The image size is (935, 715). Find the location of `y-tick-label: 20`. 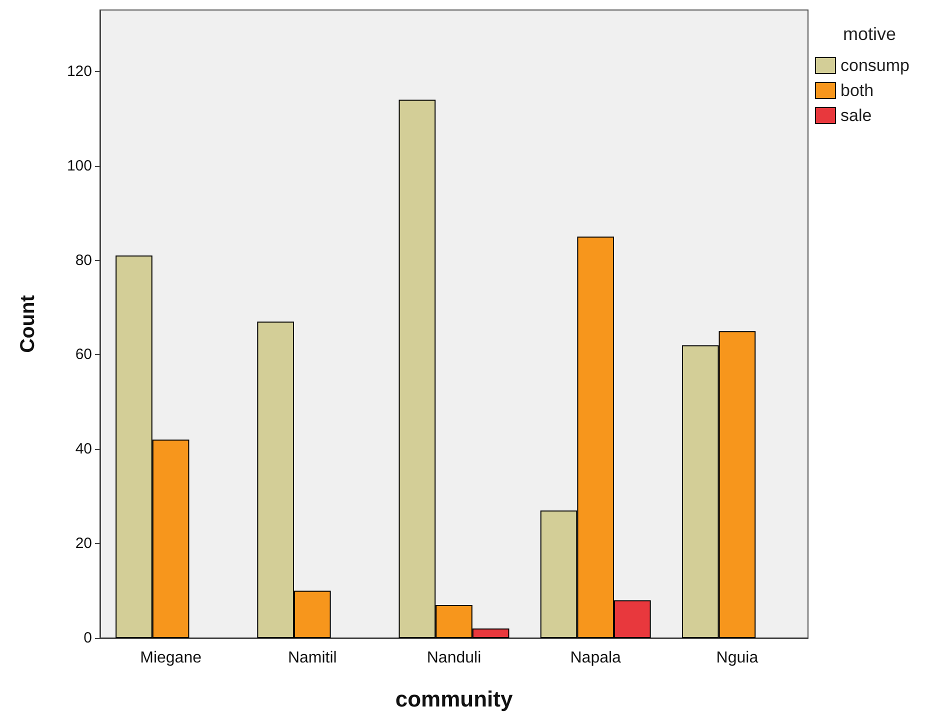

y-tick-label: 20 is located at coordinates (83, 543).